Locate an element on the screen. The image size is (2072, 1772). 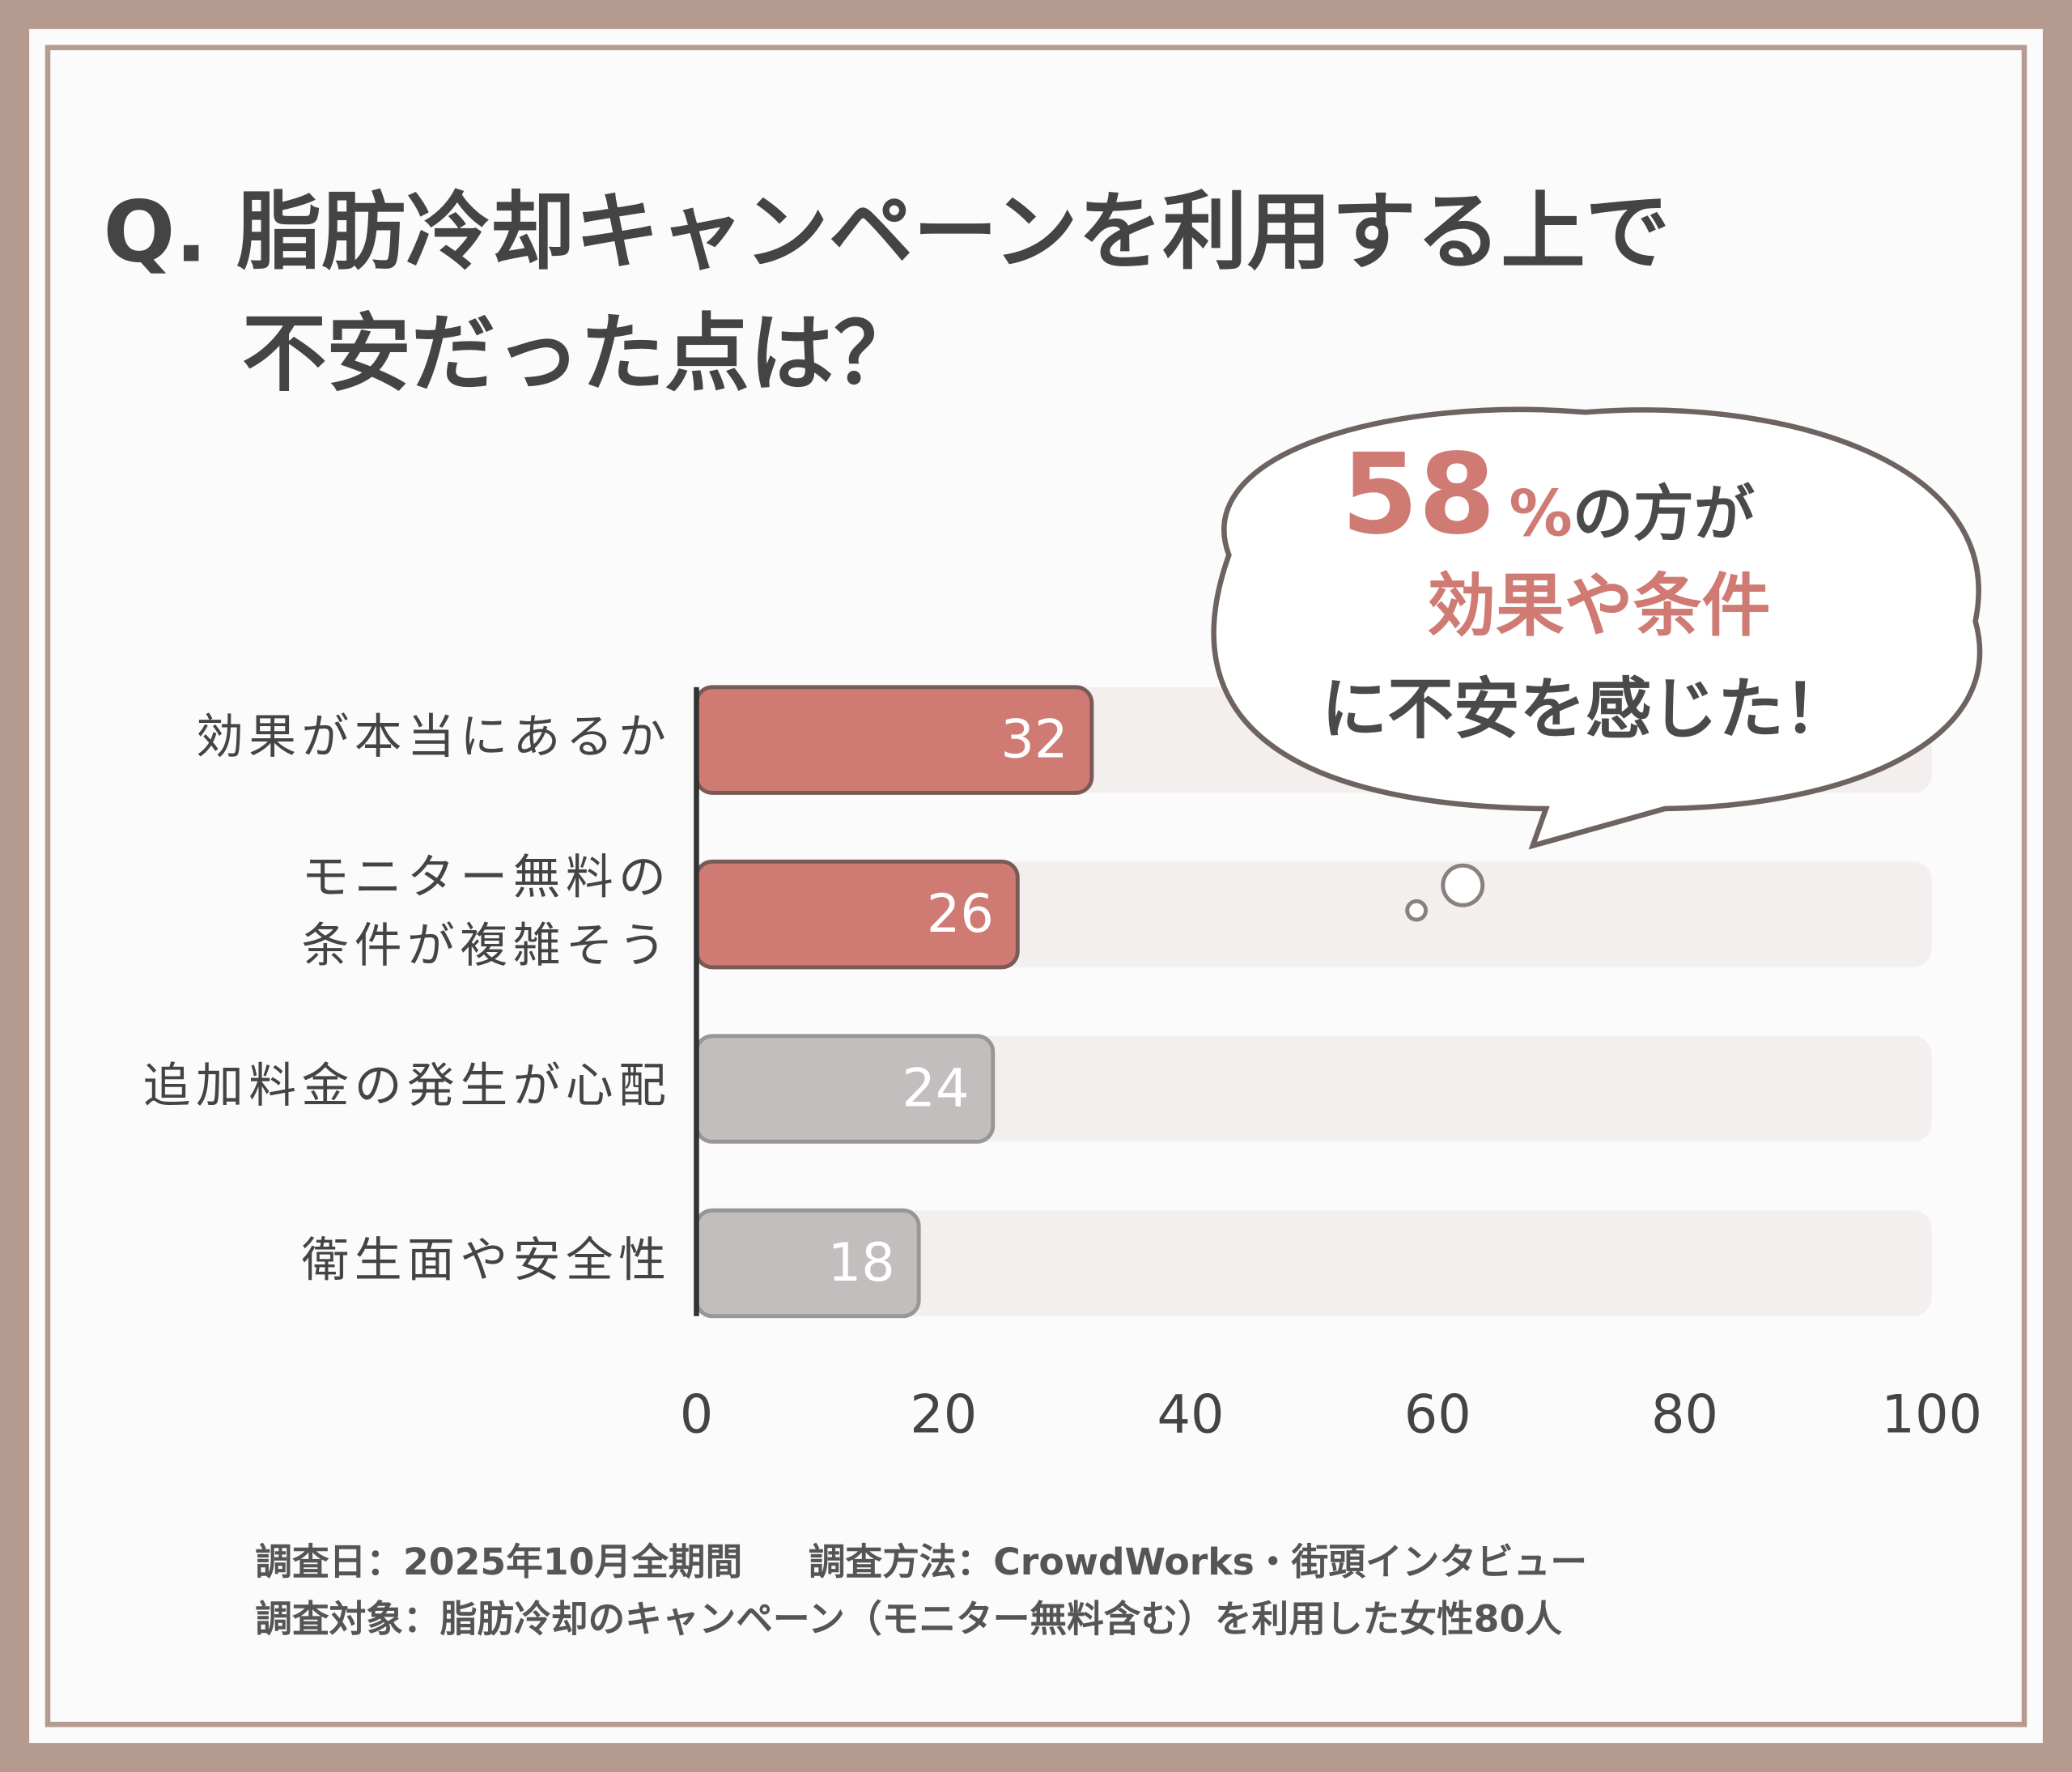
callout-text: 効果や条件 is located at coordinates (1598, 607).